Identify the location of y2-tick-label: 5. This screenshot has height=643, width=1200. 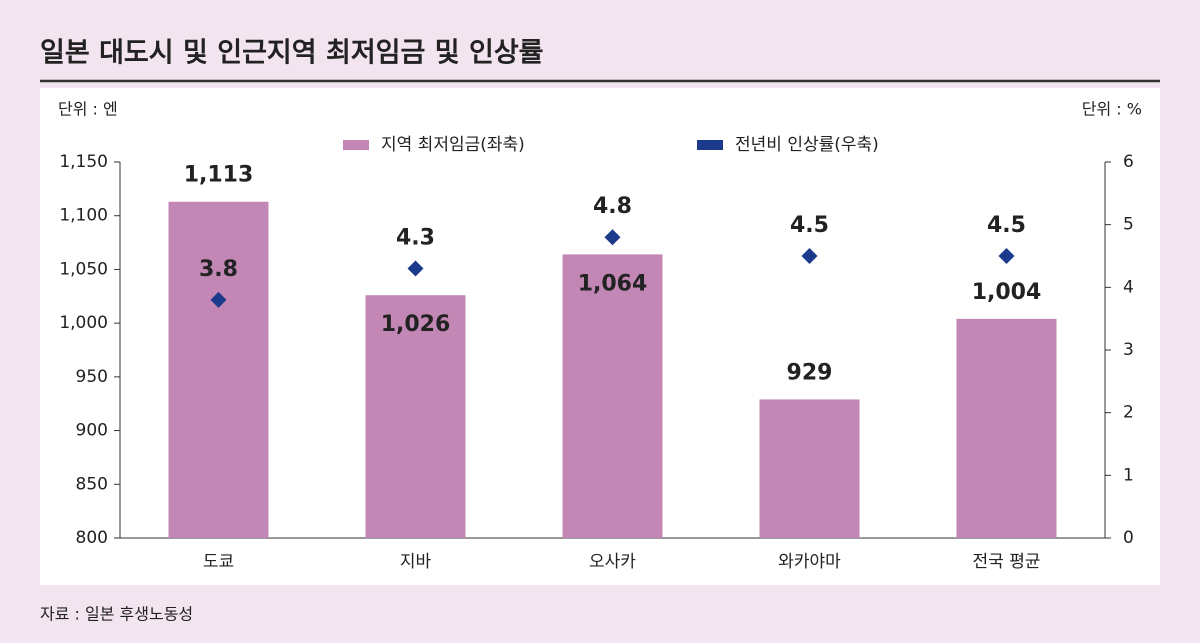
(1128, 225).